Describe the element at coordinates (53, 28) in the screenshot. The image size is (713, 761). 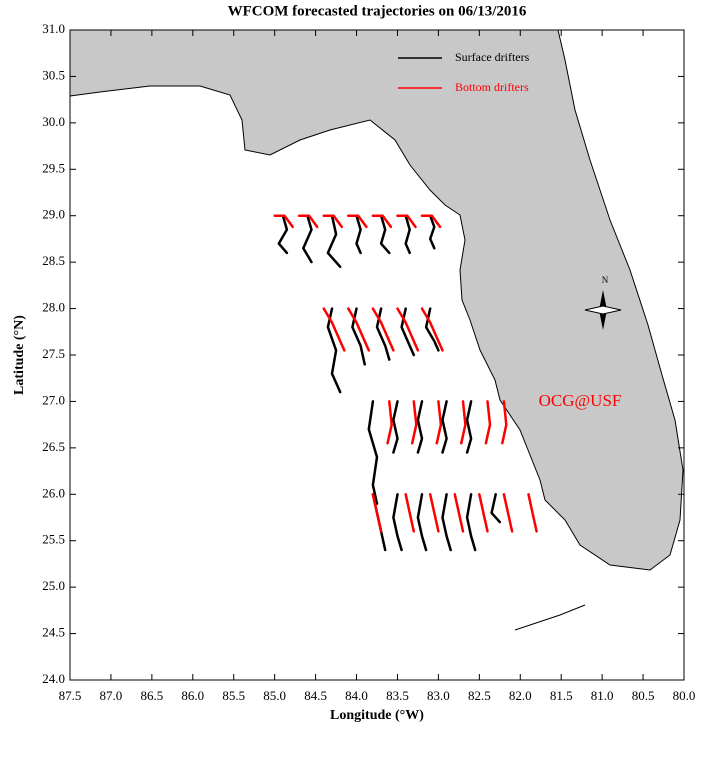
I see `y-tick-label: 31.0` at that location.